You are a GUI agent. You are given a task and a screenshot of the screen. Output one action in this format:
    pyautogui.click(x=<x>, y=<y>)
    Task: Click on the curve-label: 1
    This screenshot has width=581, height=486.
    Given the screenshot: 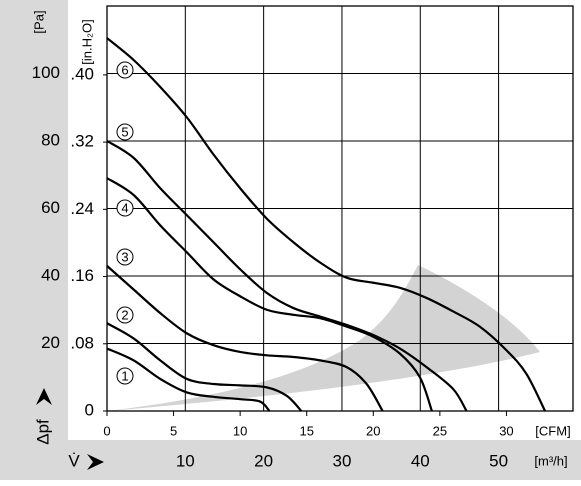 What is the action you would take?
    pyautogui.click(x=124, y=375)
    